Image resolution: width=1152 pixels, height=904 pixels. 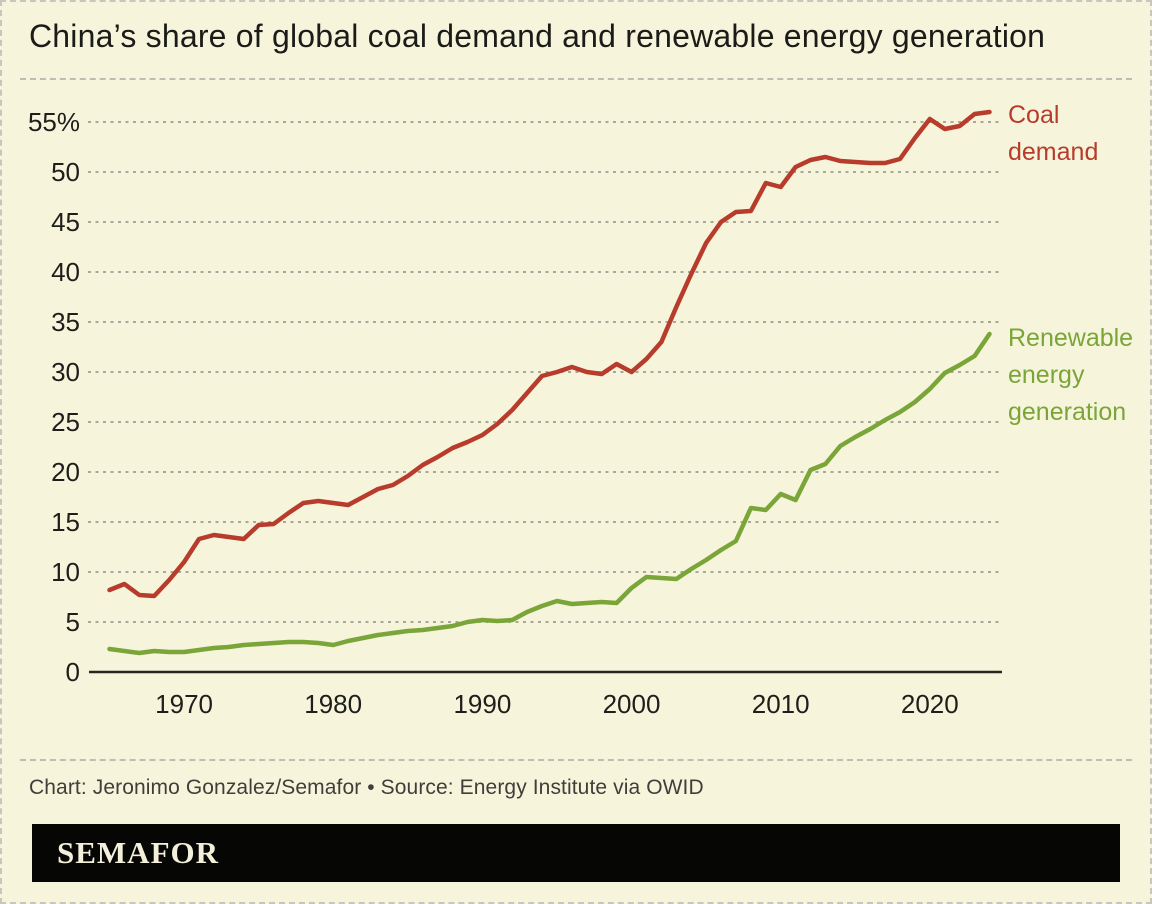 What do you see at coordinates (65, 472) in the screenshot?
I see `y-tick-label: 20` at bounding box center [65, 472].